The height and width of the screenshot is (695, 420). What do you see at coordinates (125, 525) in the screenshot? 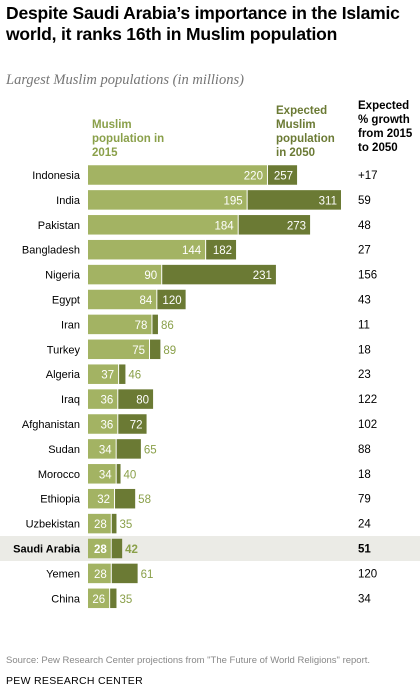
I see `value-2050-uzbekistan: 35` at bounding box center [125, 525].